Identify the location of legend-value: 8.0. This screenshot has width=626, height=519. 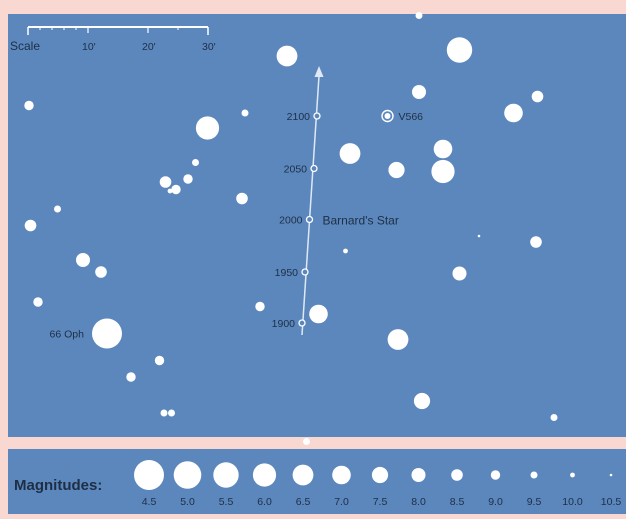
(418, 502).